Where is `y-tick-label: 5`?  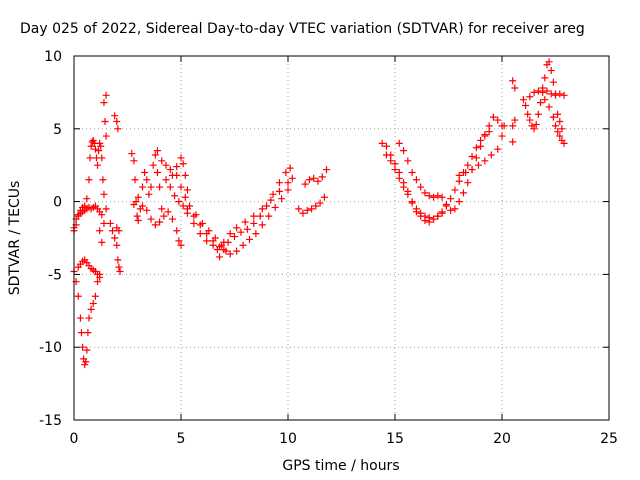
y-tick-label: 5 is located at coordinates (57, 130).